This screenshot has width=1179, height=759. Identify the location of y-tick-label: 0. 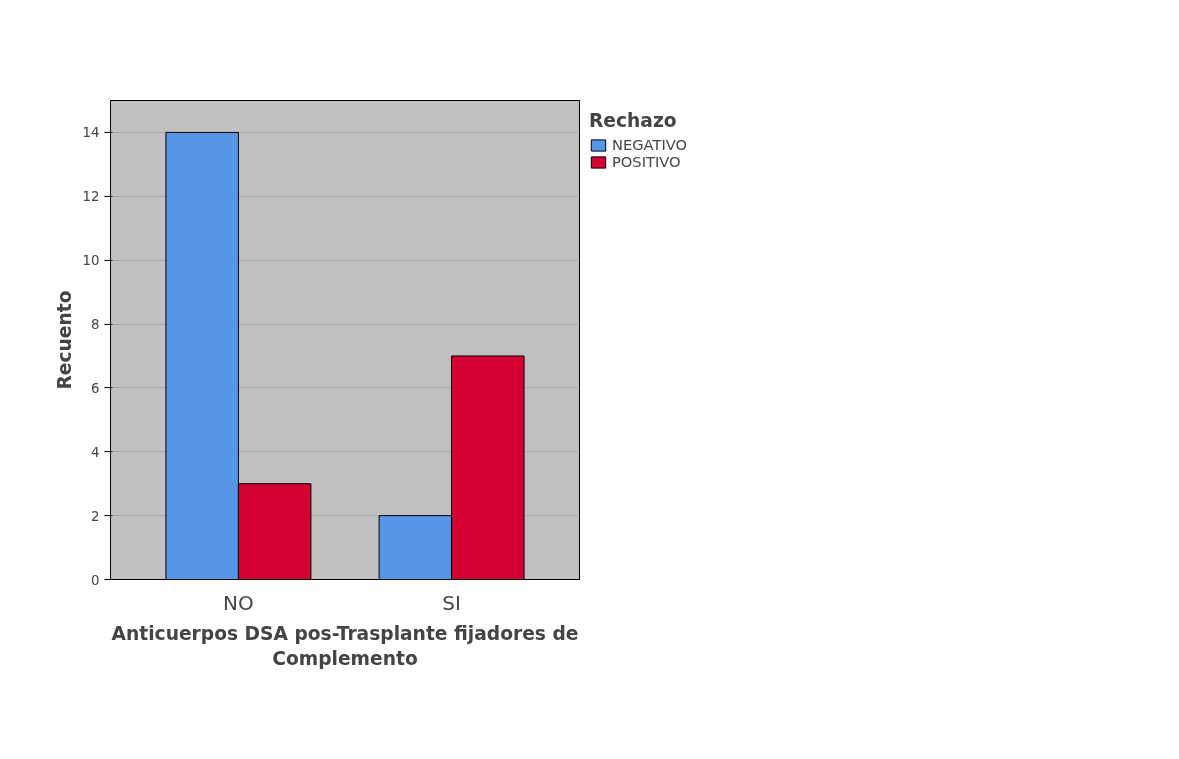
(95, 580).